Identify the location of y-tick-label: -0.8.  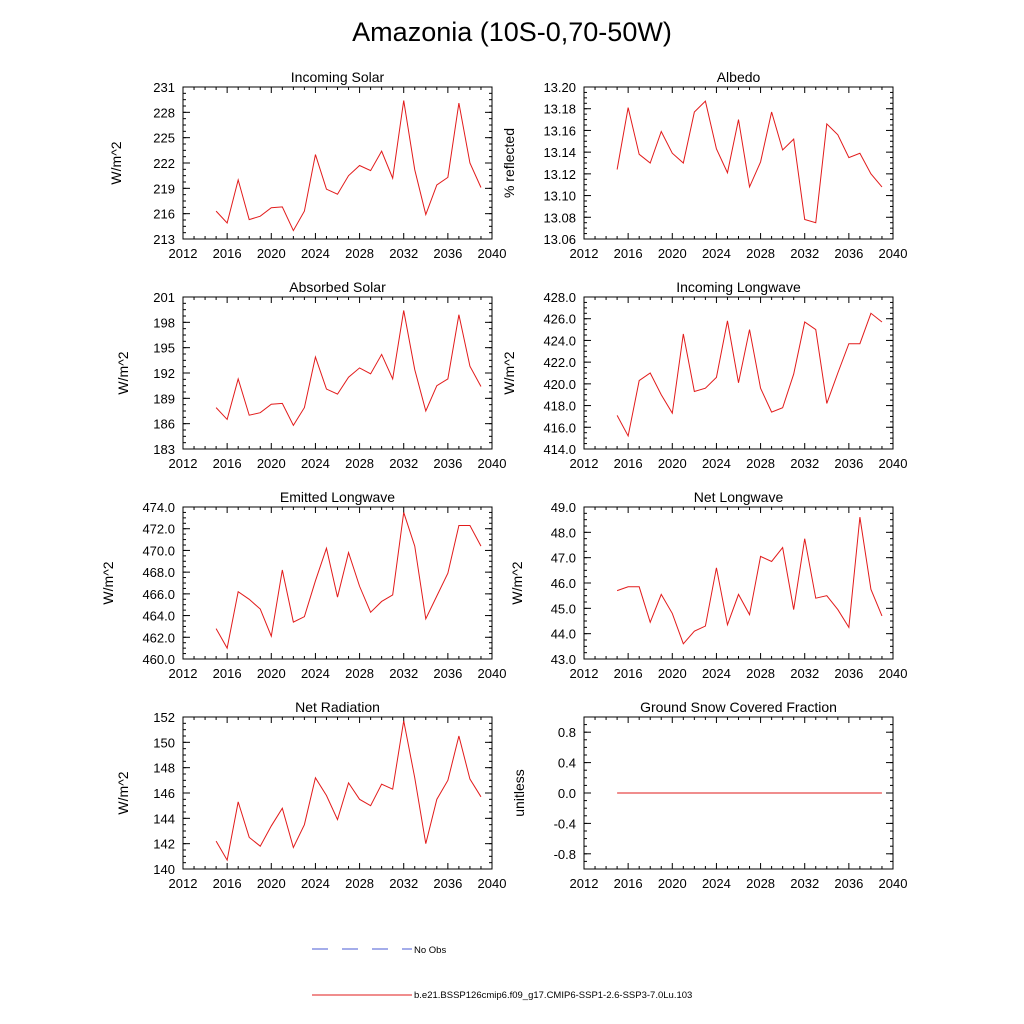
(565, 854).